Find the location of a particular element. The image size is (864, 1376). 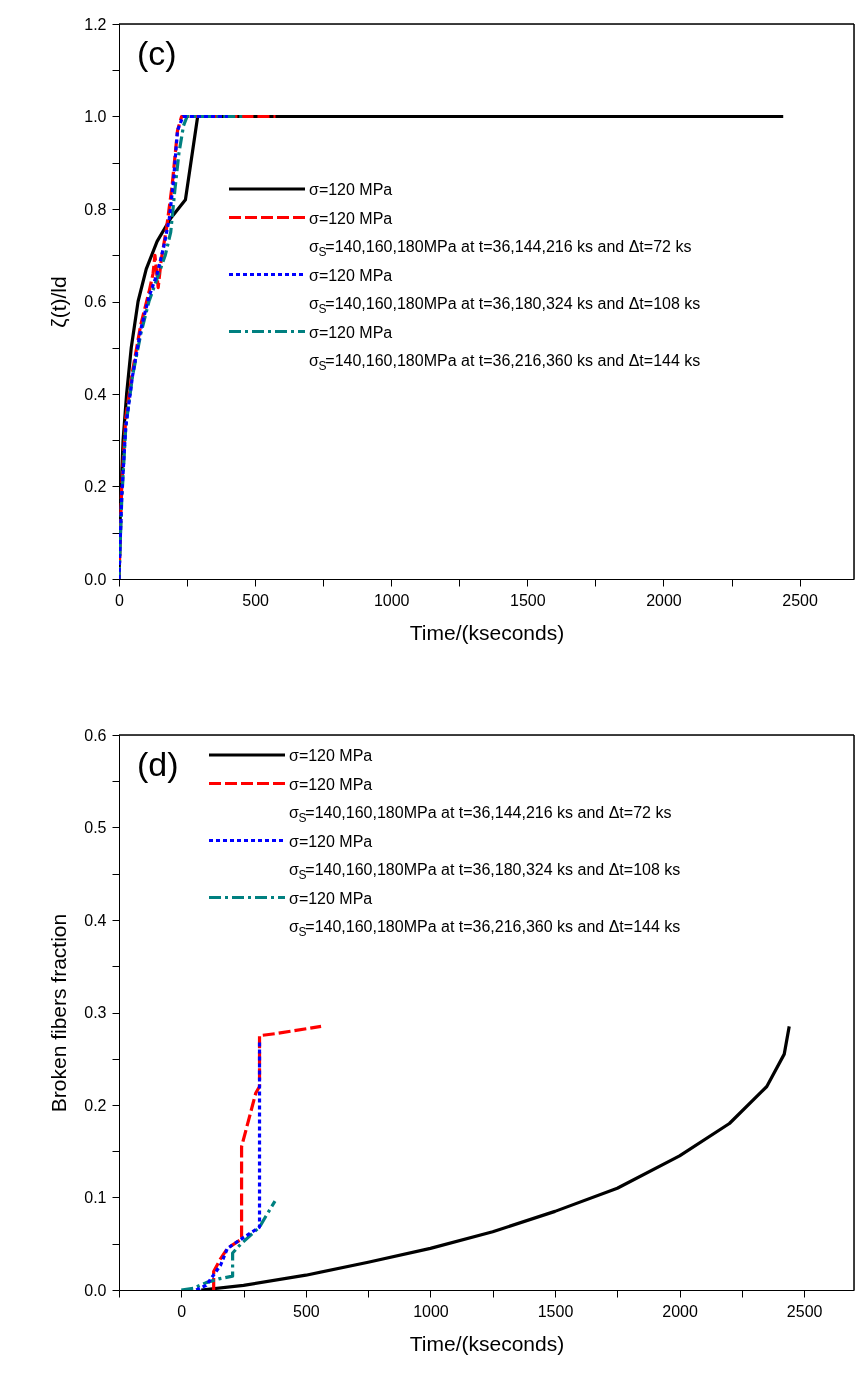

y-tick-label: 1.0 is located at coordinates (95, 116).